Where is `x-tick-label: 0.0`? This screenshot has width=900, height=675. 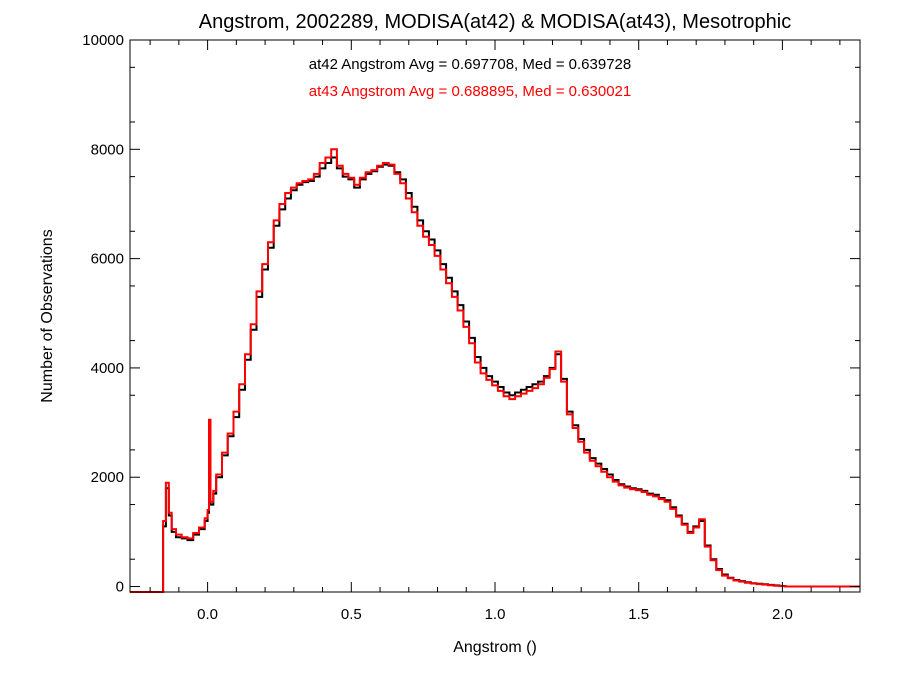 x-tick-label: 0.0 is located at coordinates (207, 614).